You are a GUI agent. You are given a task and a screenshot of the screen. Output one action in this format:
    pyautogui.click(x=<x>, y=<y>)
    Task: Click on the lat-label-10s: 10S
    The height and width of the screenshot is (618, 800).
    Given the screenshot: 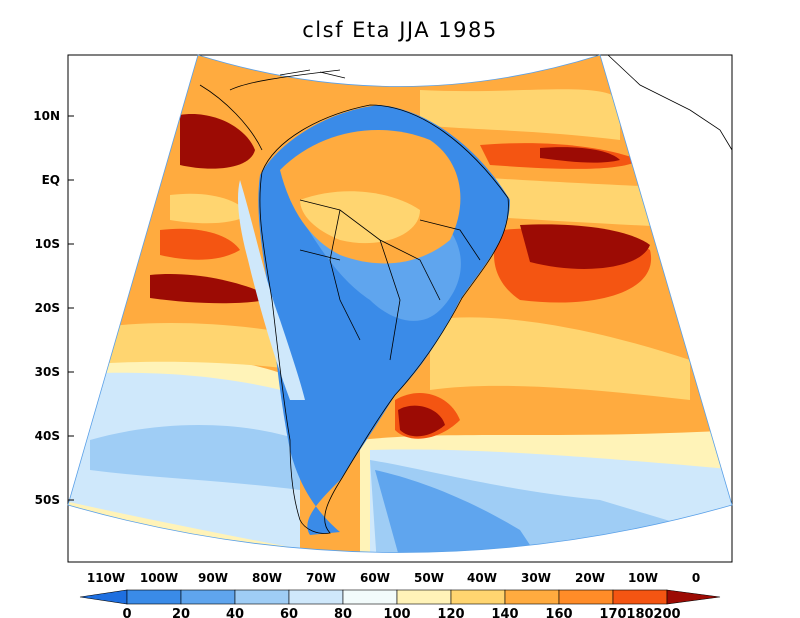 What is the action you would take?
    pyautogui.click(x=47, y=244)
    